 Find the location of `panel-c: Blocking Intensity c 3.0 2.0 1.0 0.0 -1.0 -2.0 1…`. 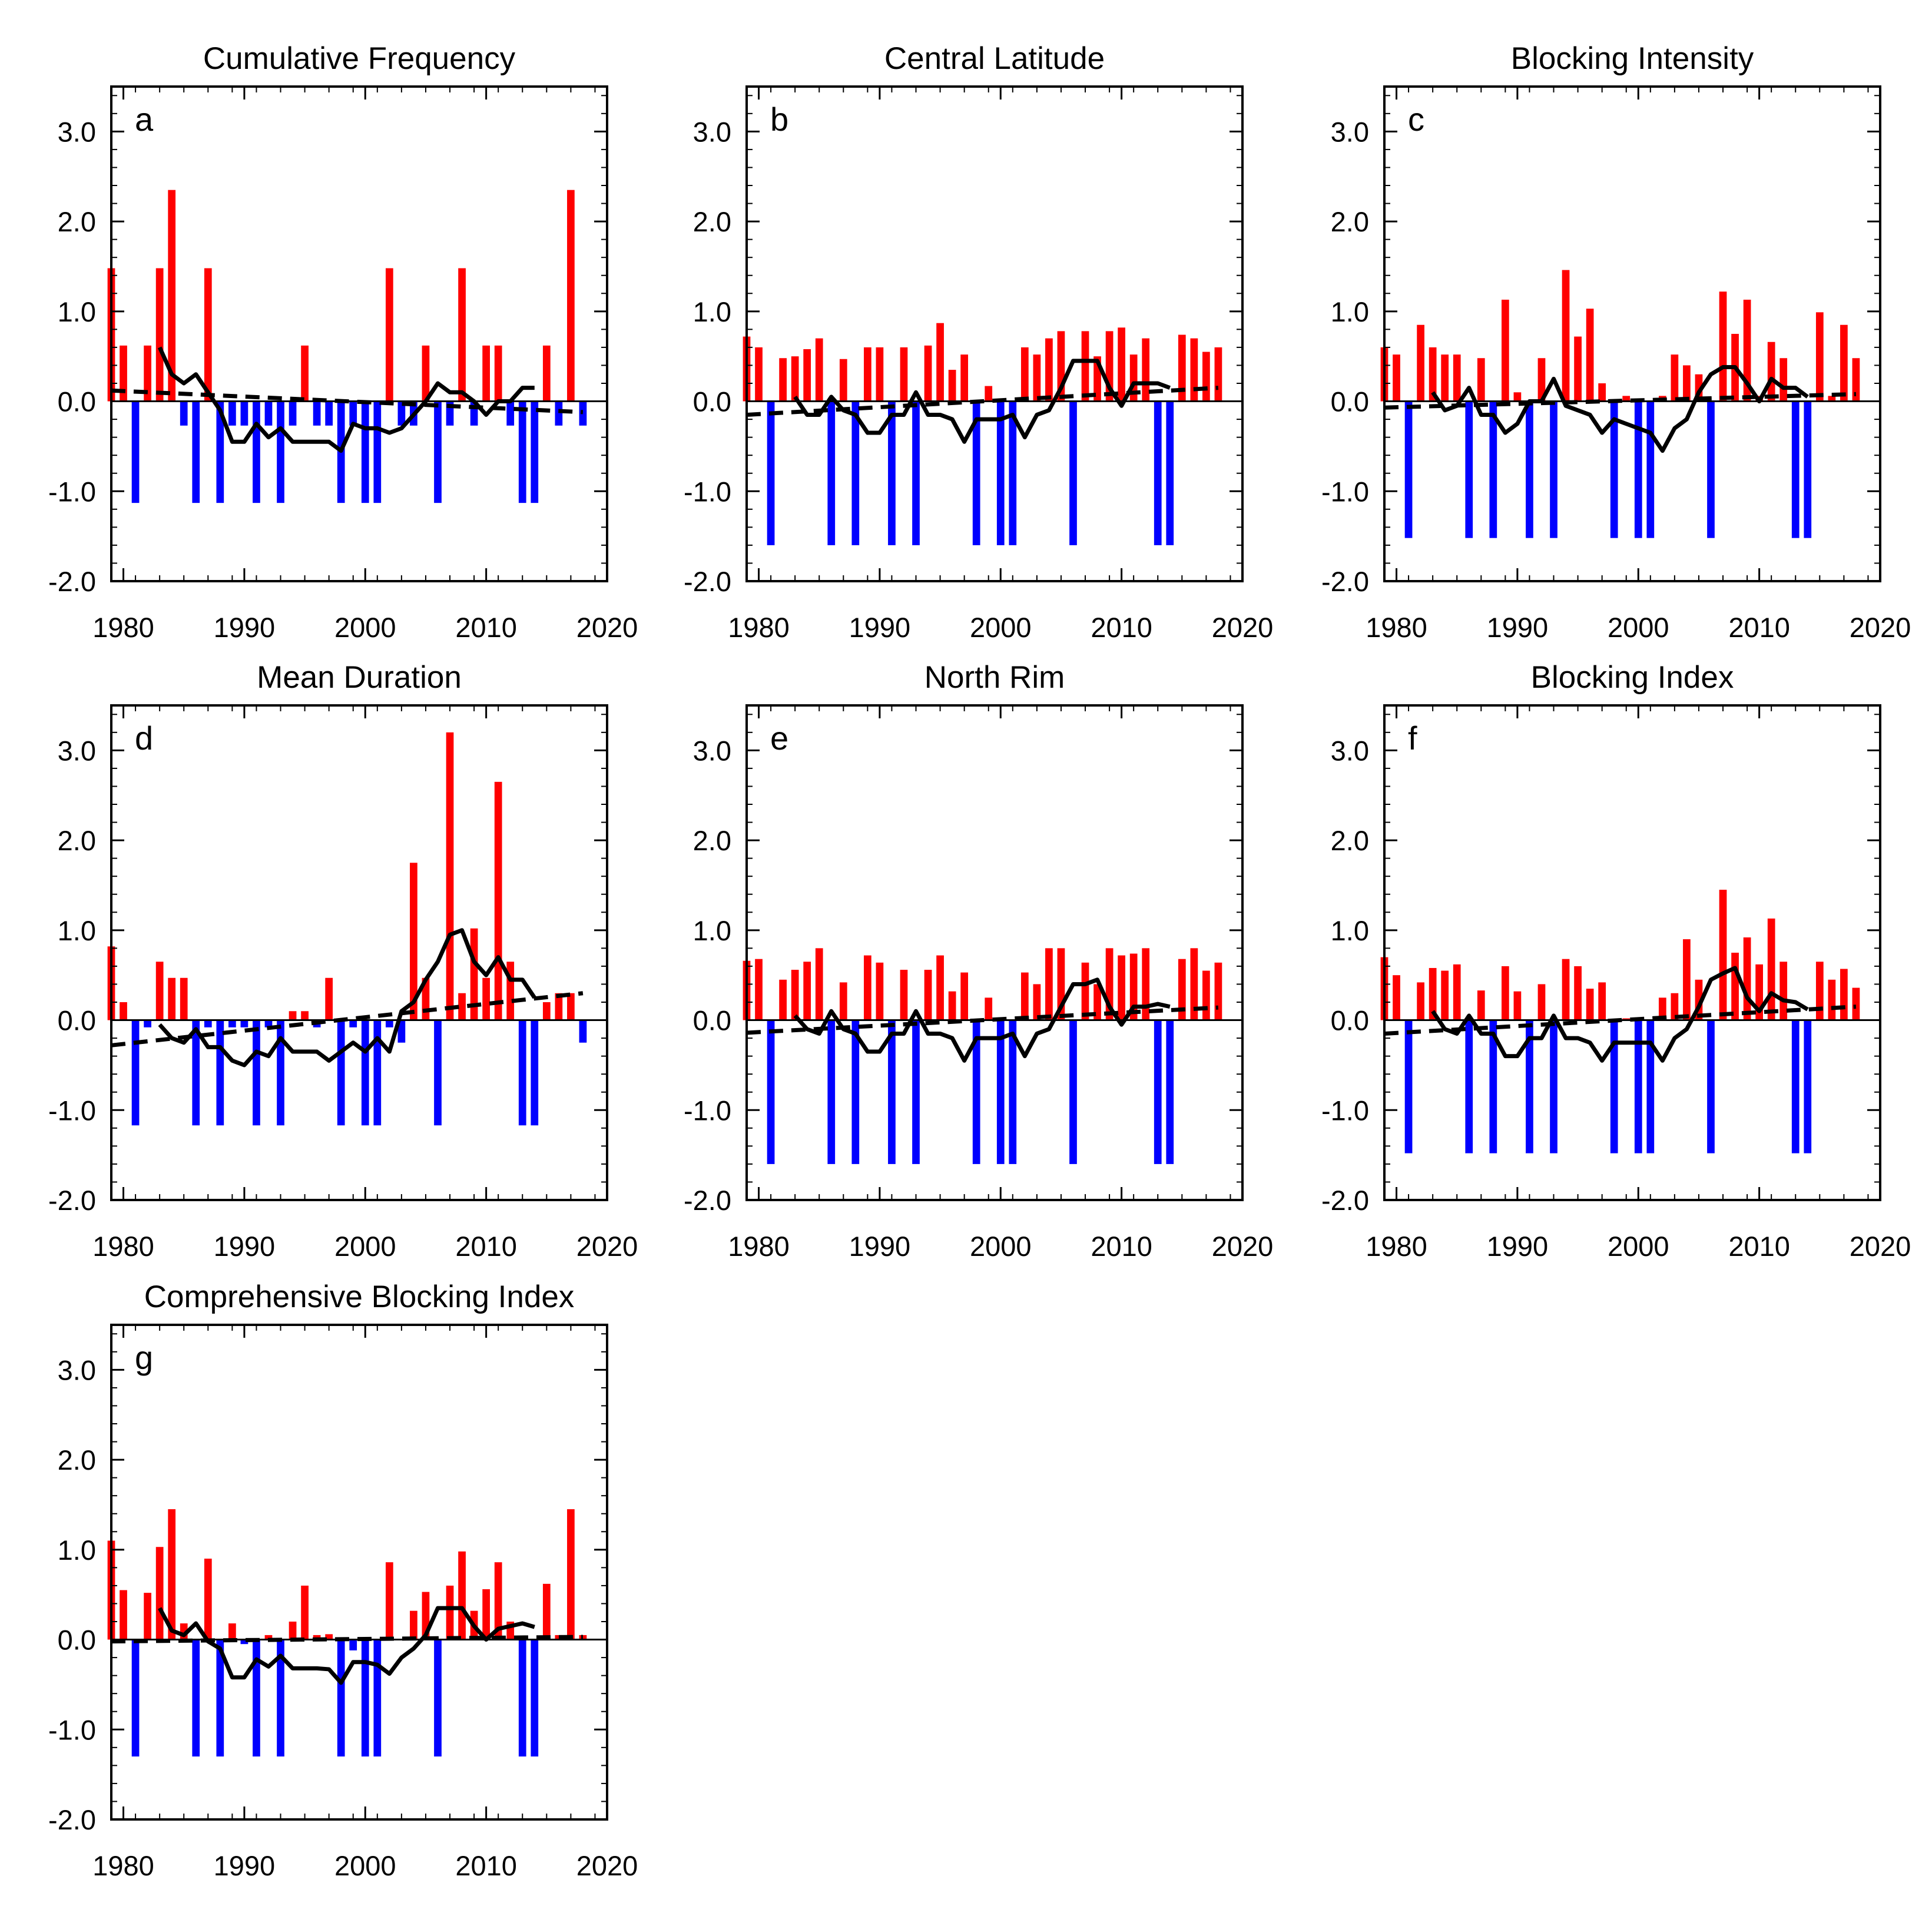

panel-c: Blocking Intensity c 3.0 2.0 1.0 0.0 -1.0 -2.0 1… is located at coordinates (1616, 342).